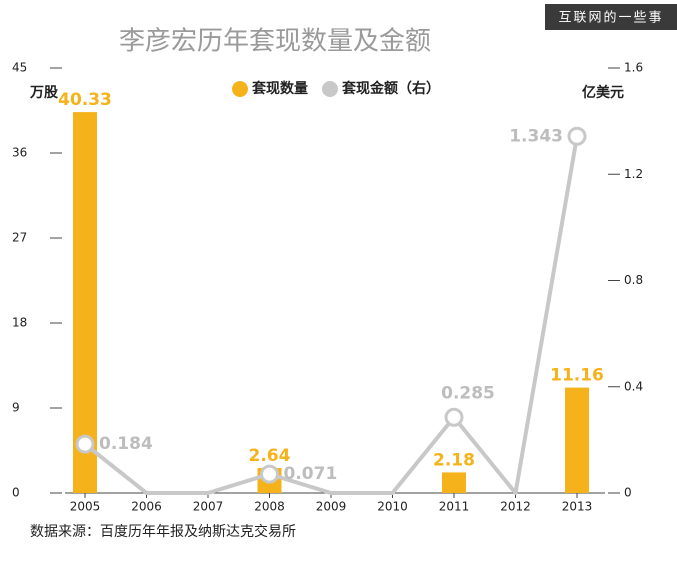  Describe the element at coordinates (454, 507) in the screenshot. I see `x-tick-label: 2011` at that location.